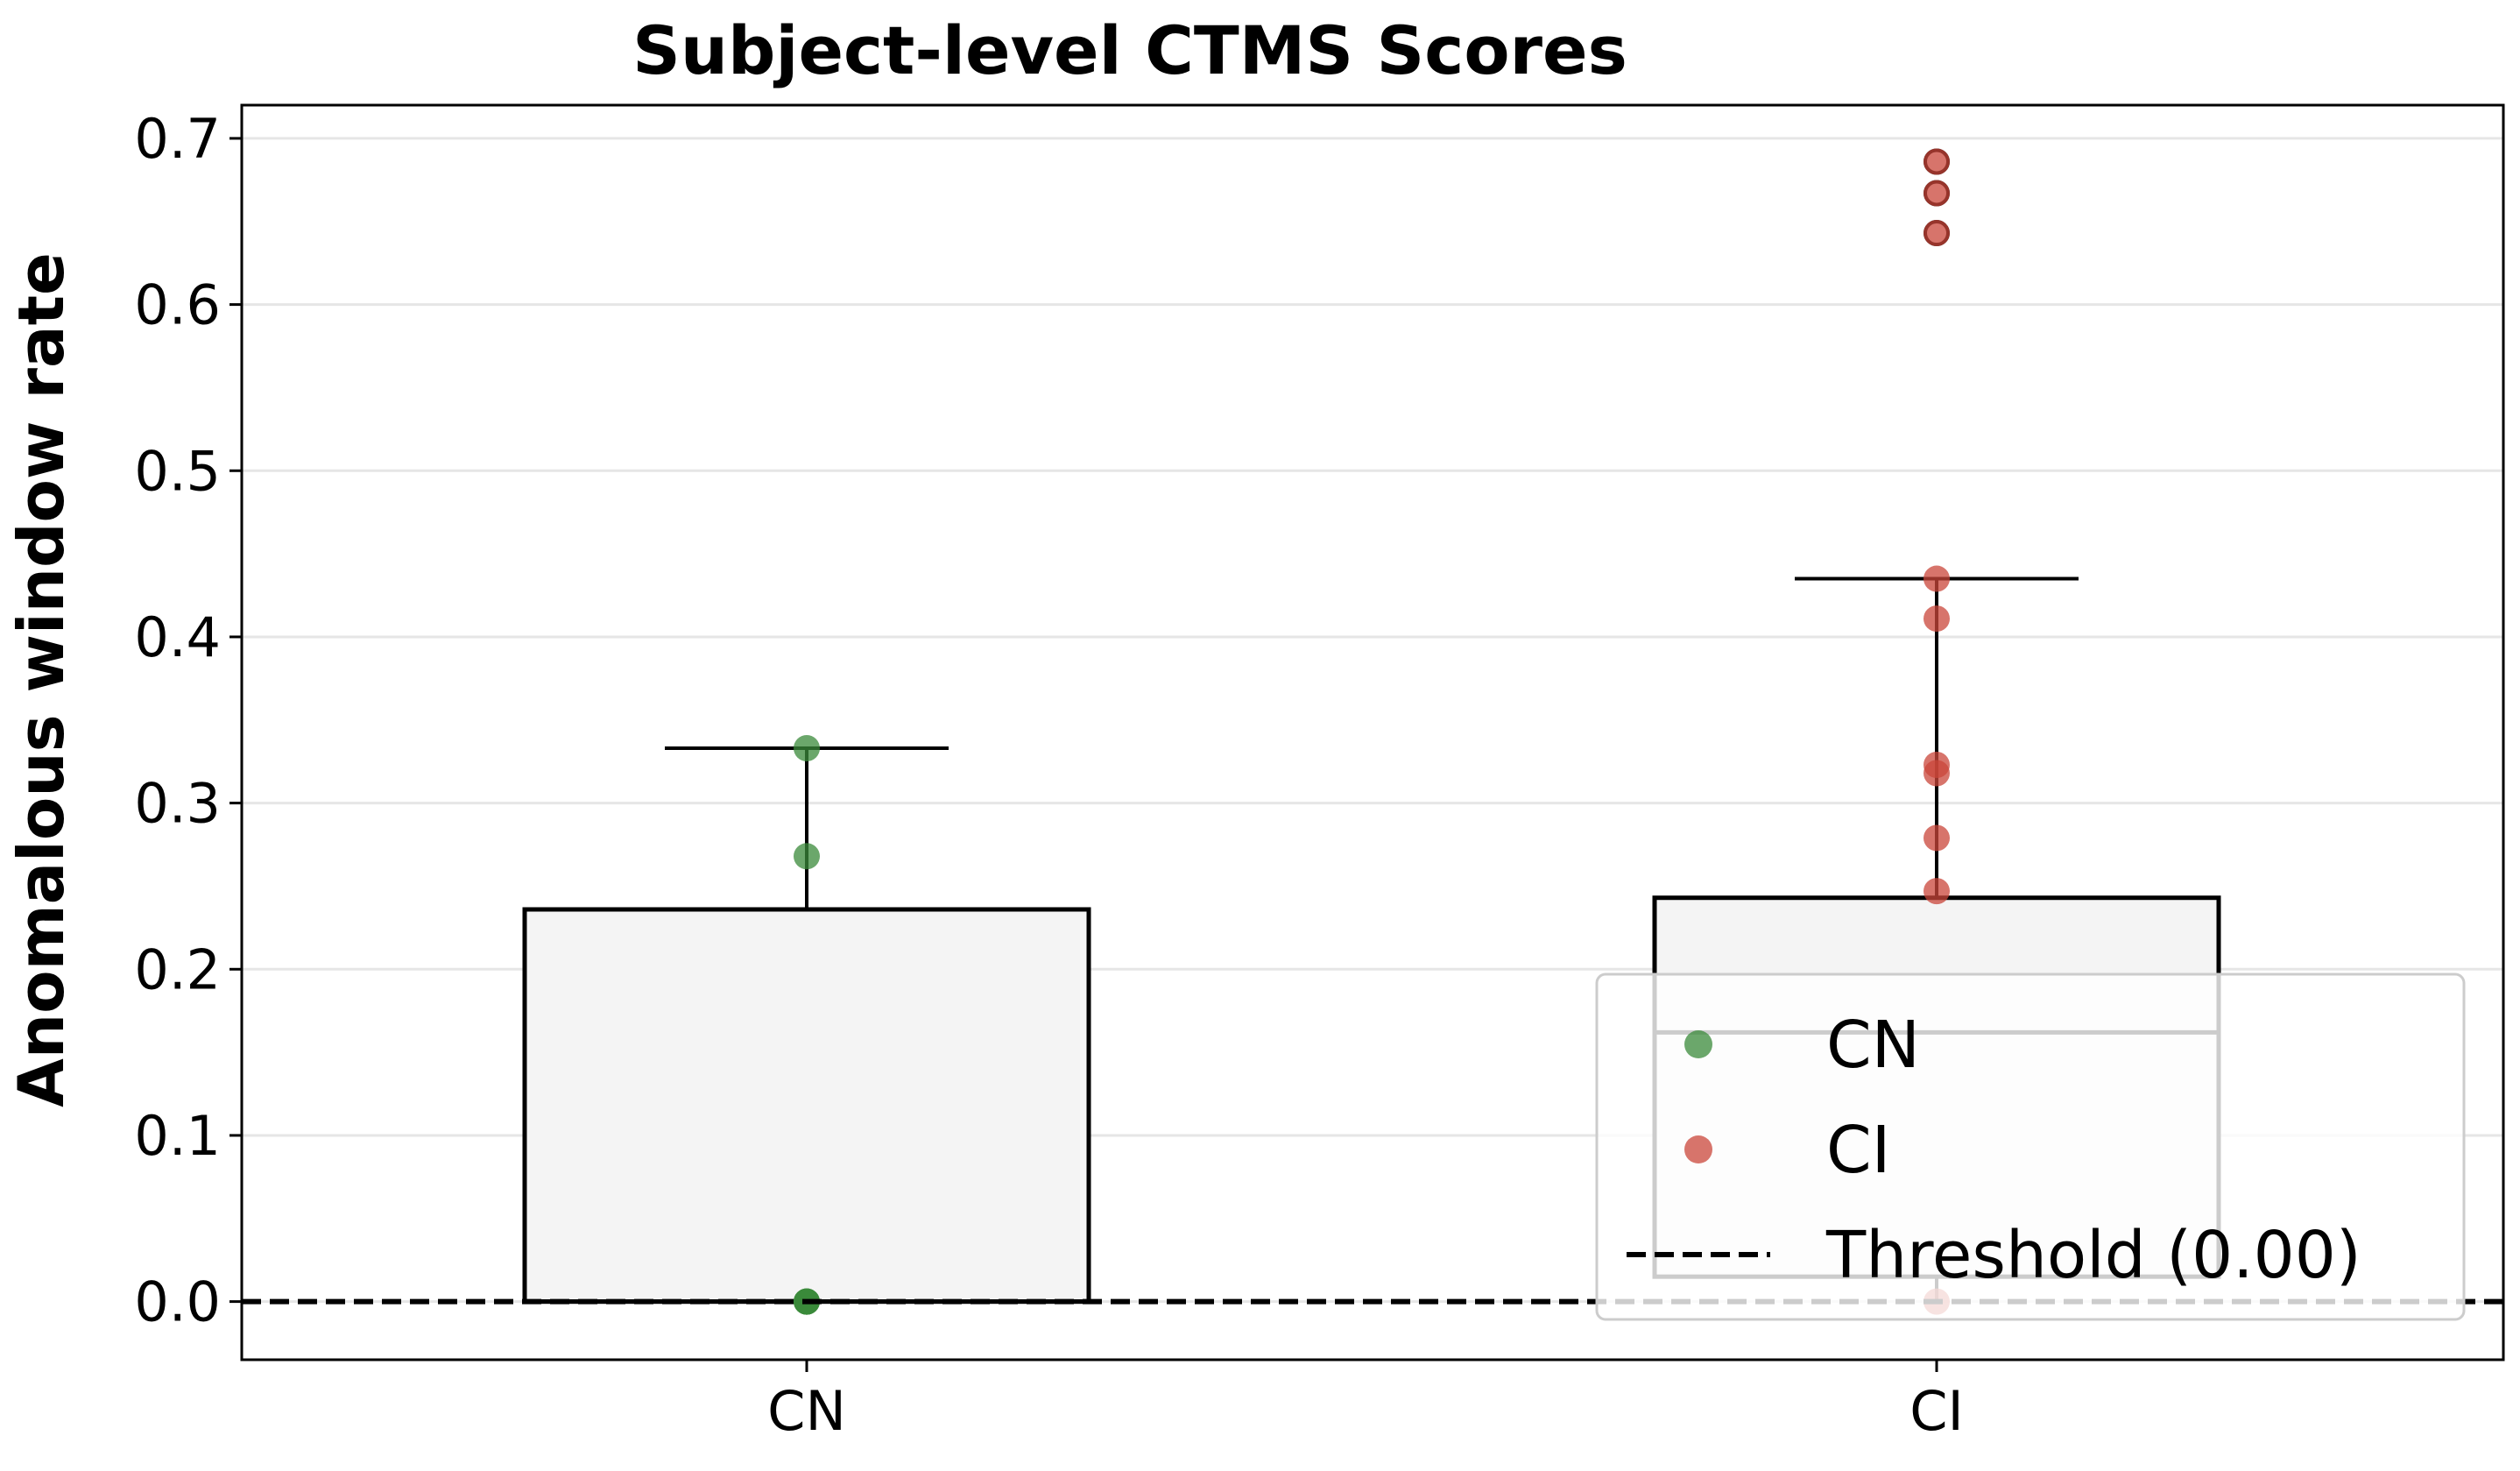  What do you see at coordinates (806, 1411) in the screenshot?
I see `x-tick-label: CN` at bounding box center [806, 1411].